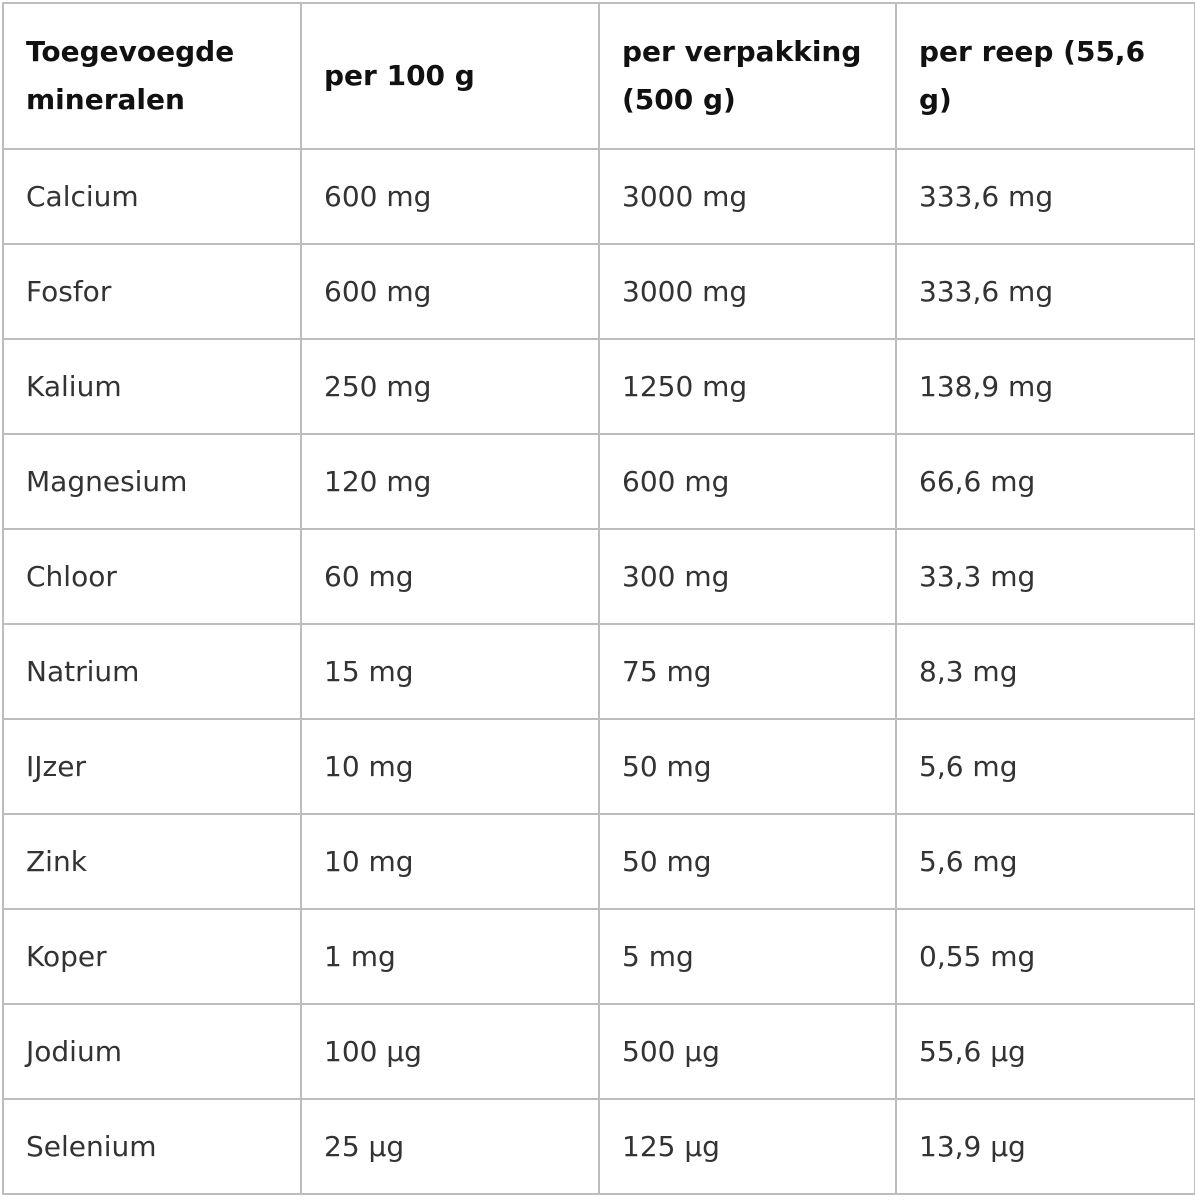 The image size is (1195, 1200). I want to click on table-row: Jodium 100 µg 500 µg 55,6 µg, so click(598, 1051).